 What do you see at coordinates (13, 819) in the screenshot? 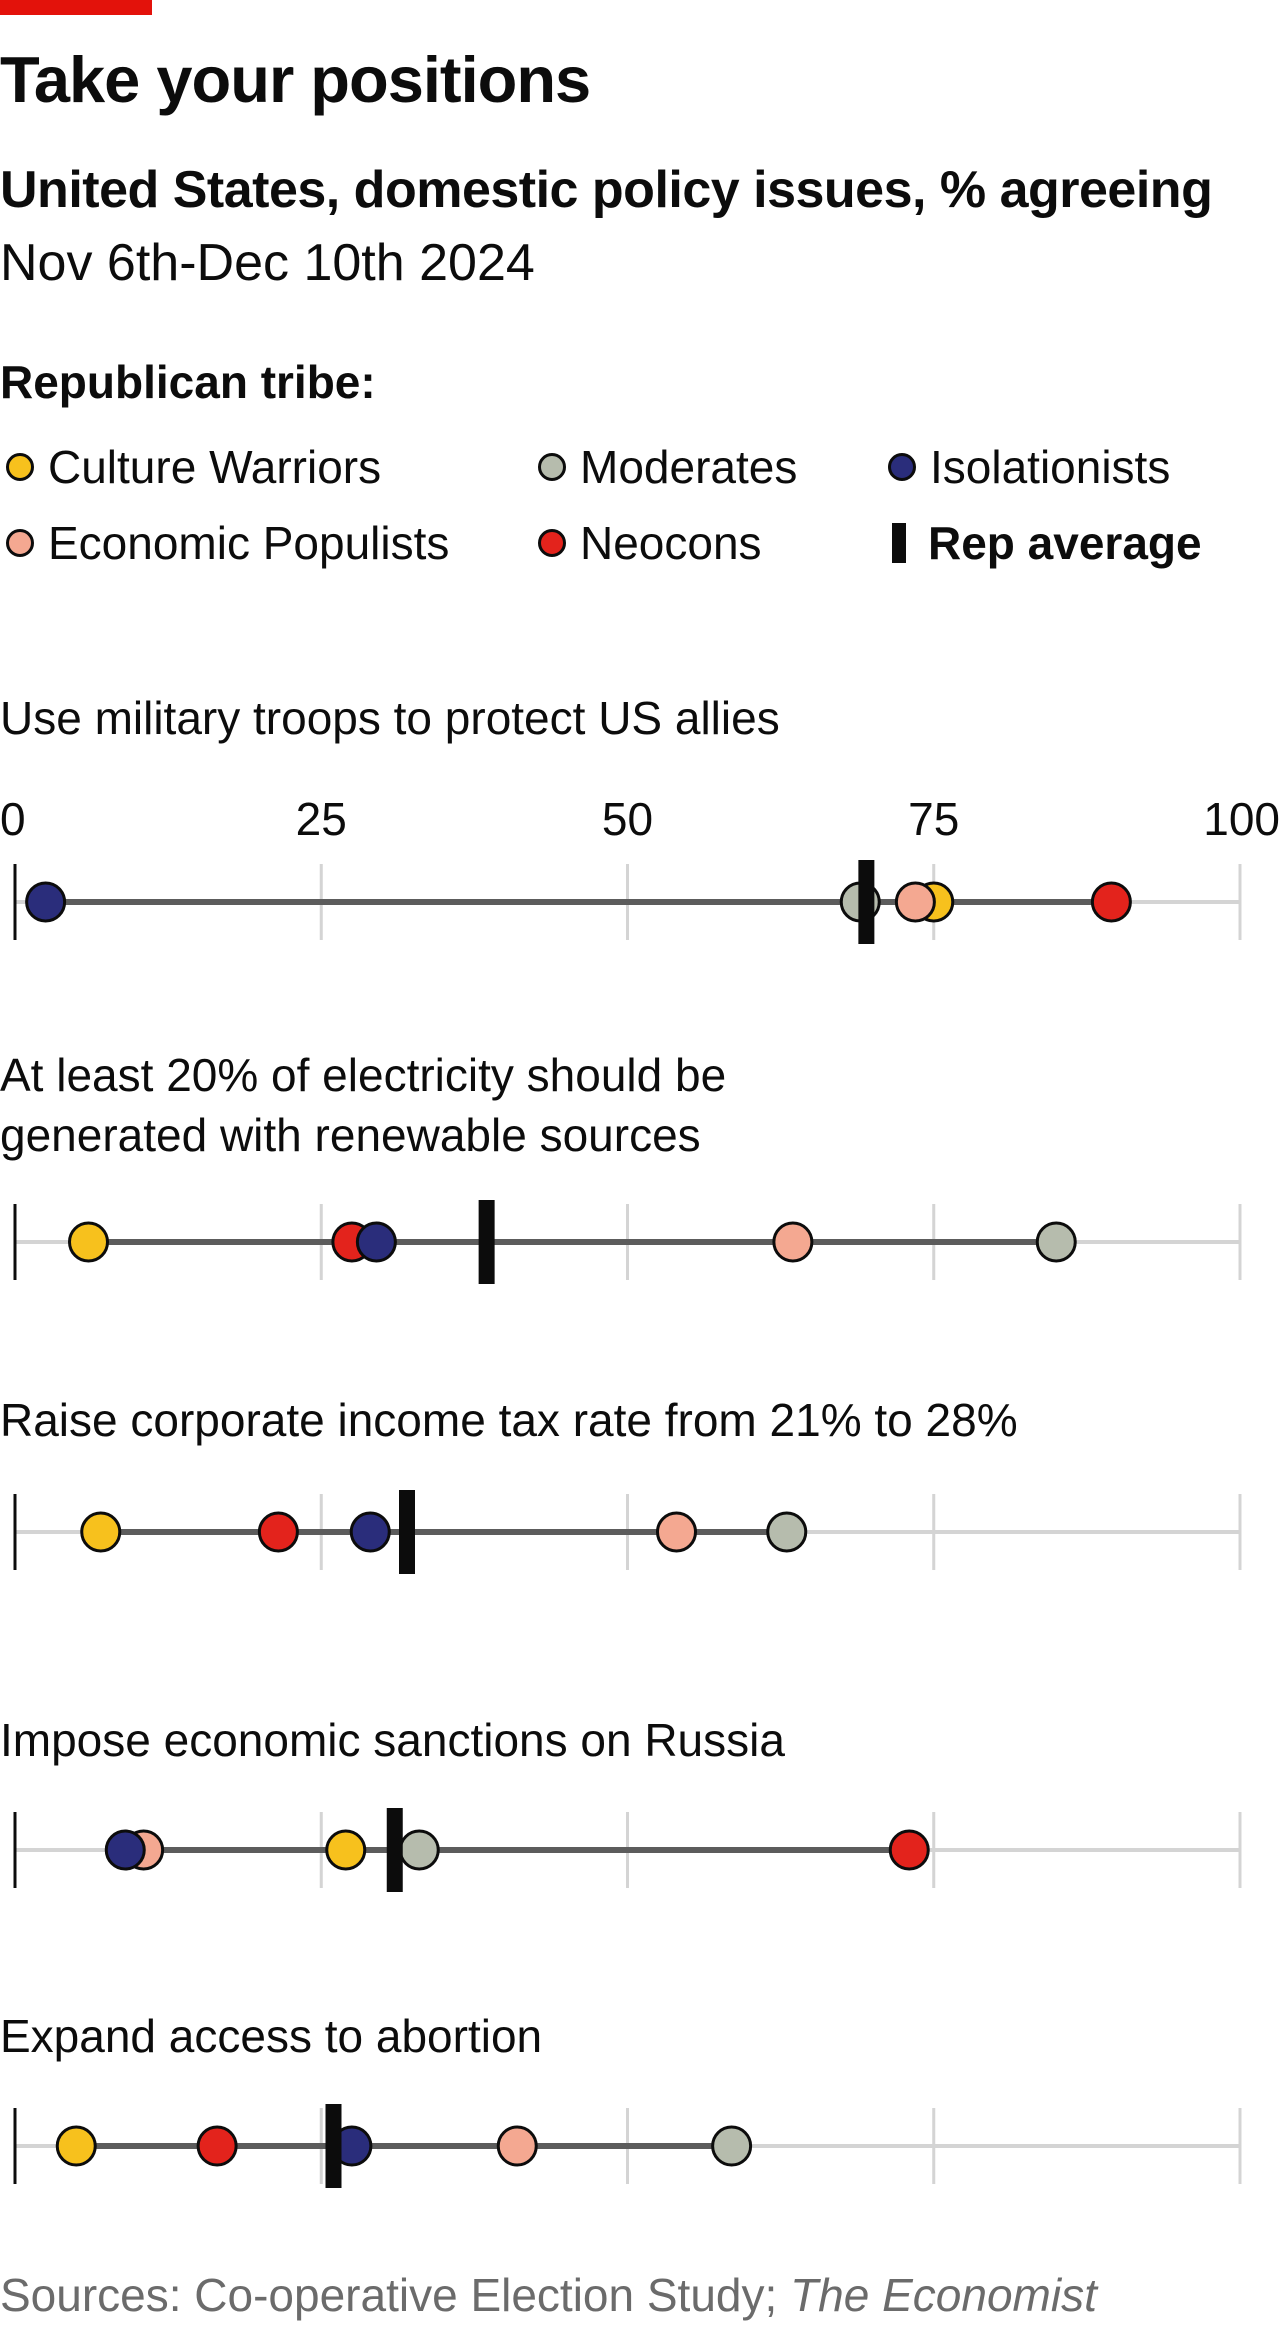
I see `x-tick-label: 0` at bounding box center [13, 819].